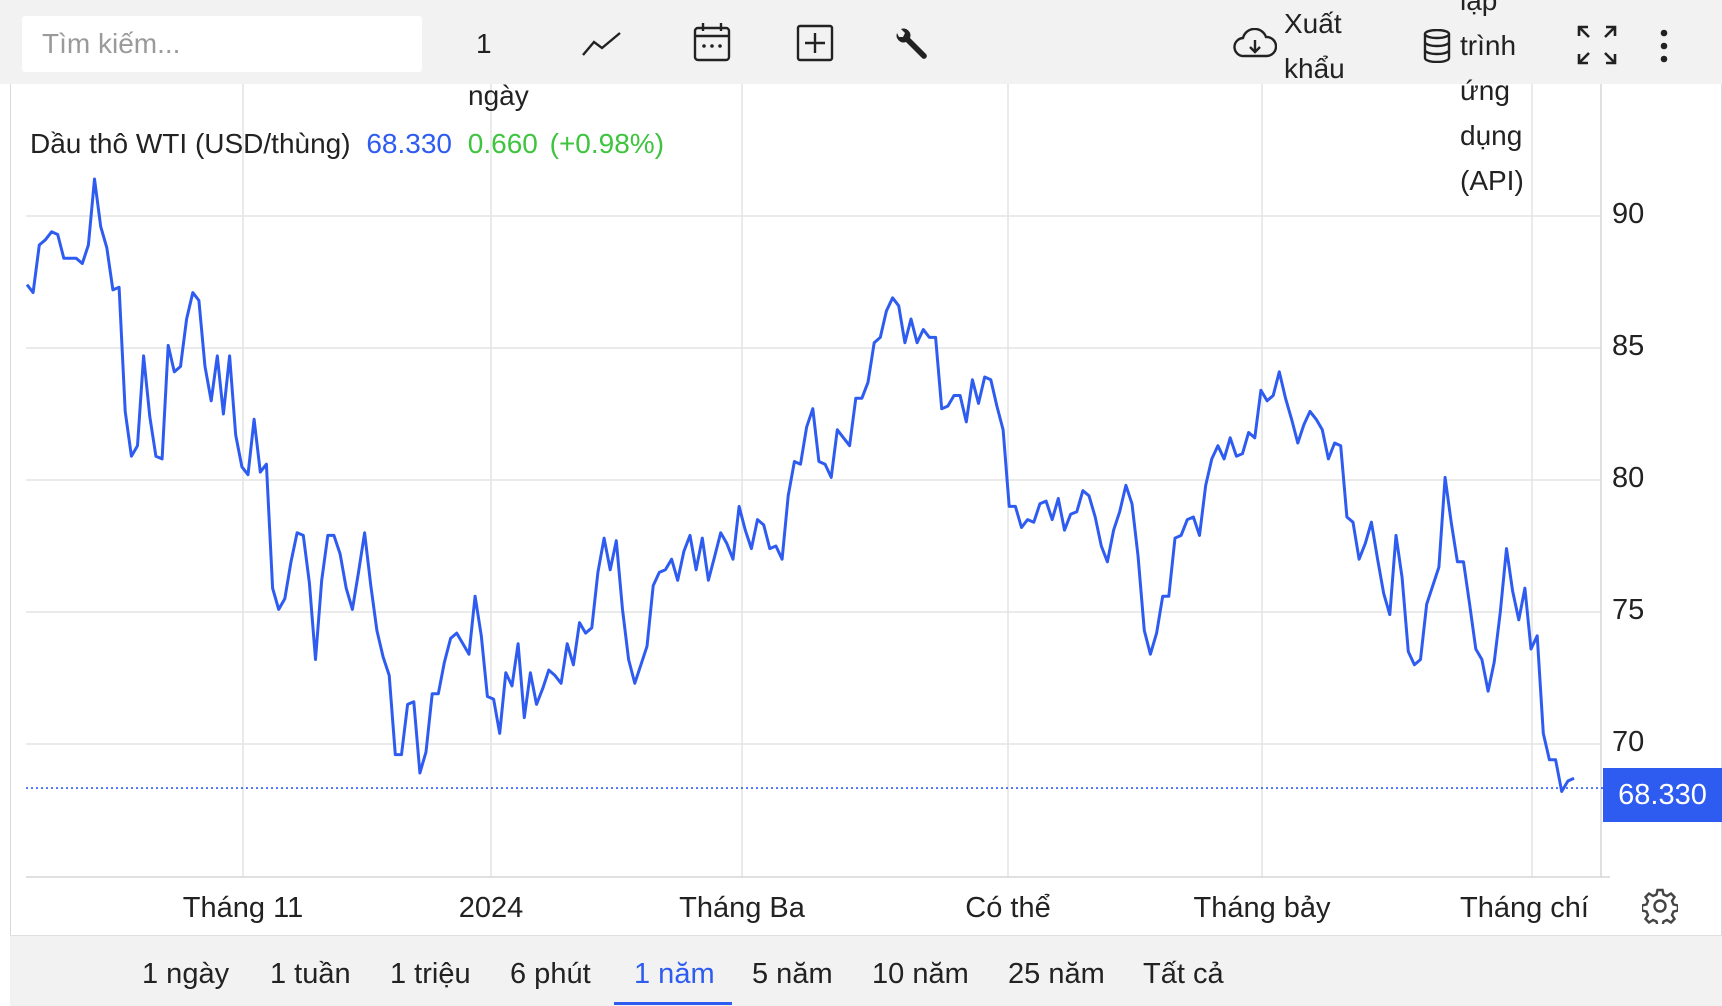  Describe the element at coordinates (409, 143) in the screenshot. I see `last-price: 68.330` at that location.